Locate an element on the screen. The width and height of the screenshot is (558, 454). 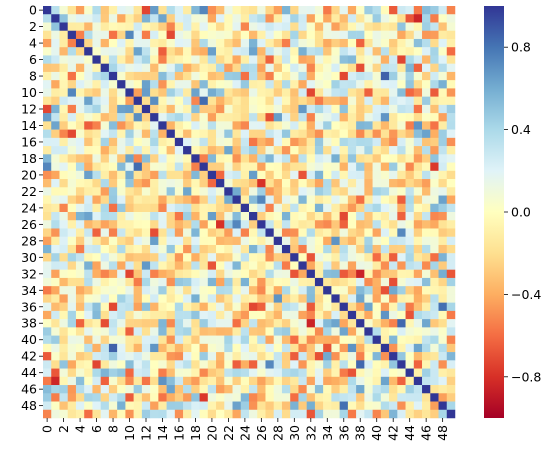
y-tick-label: 46 is located at coordinates (29, 389).